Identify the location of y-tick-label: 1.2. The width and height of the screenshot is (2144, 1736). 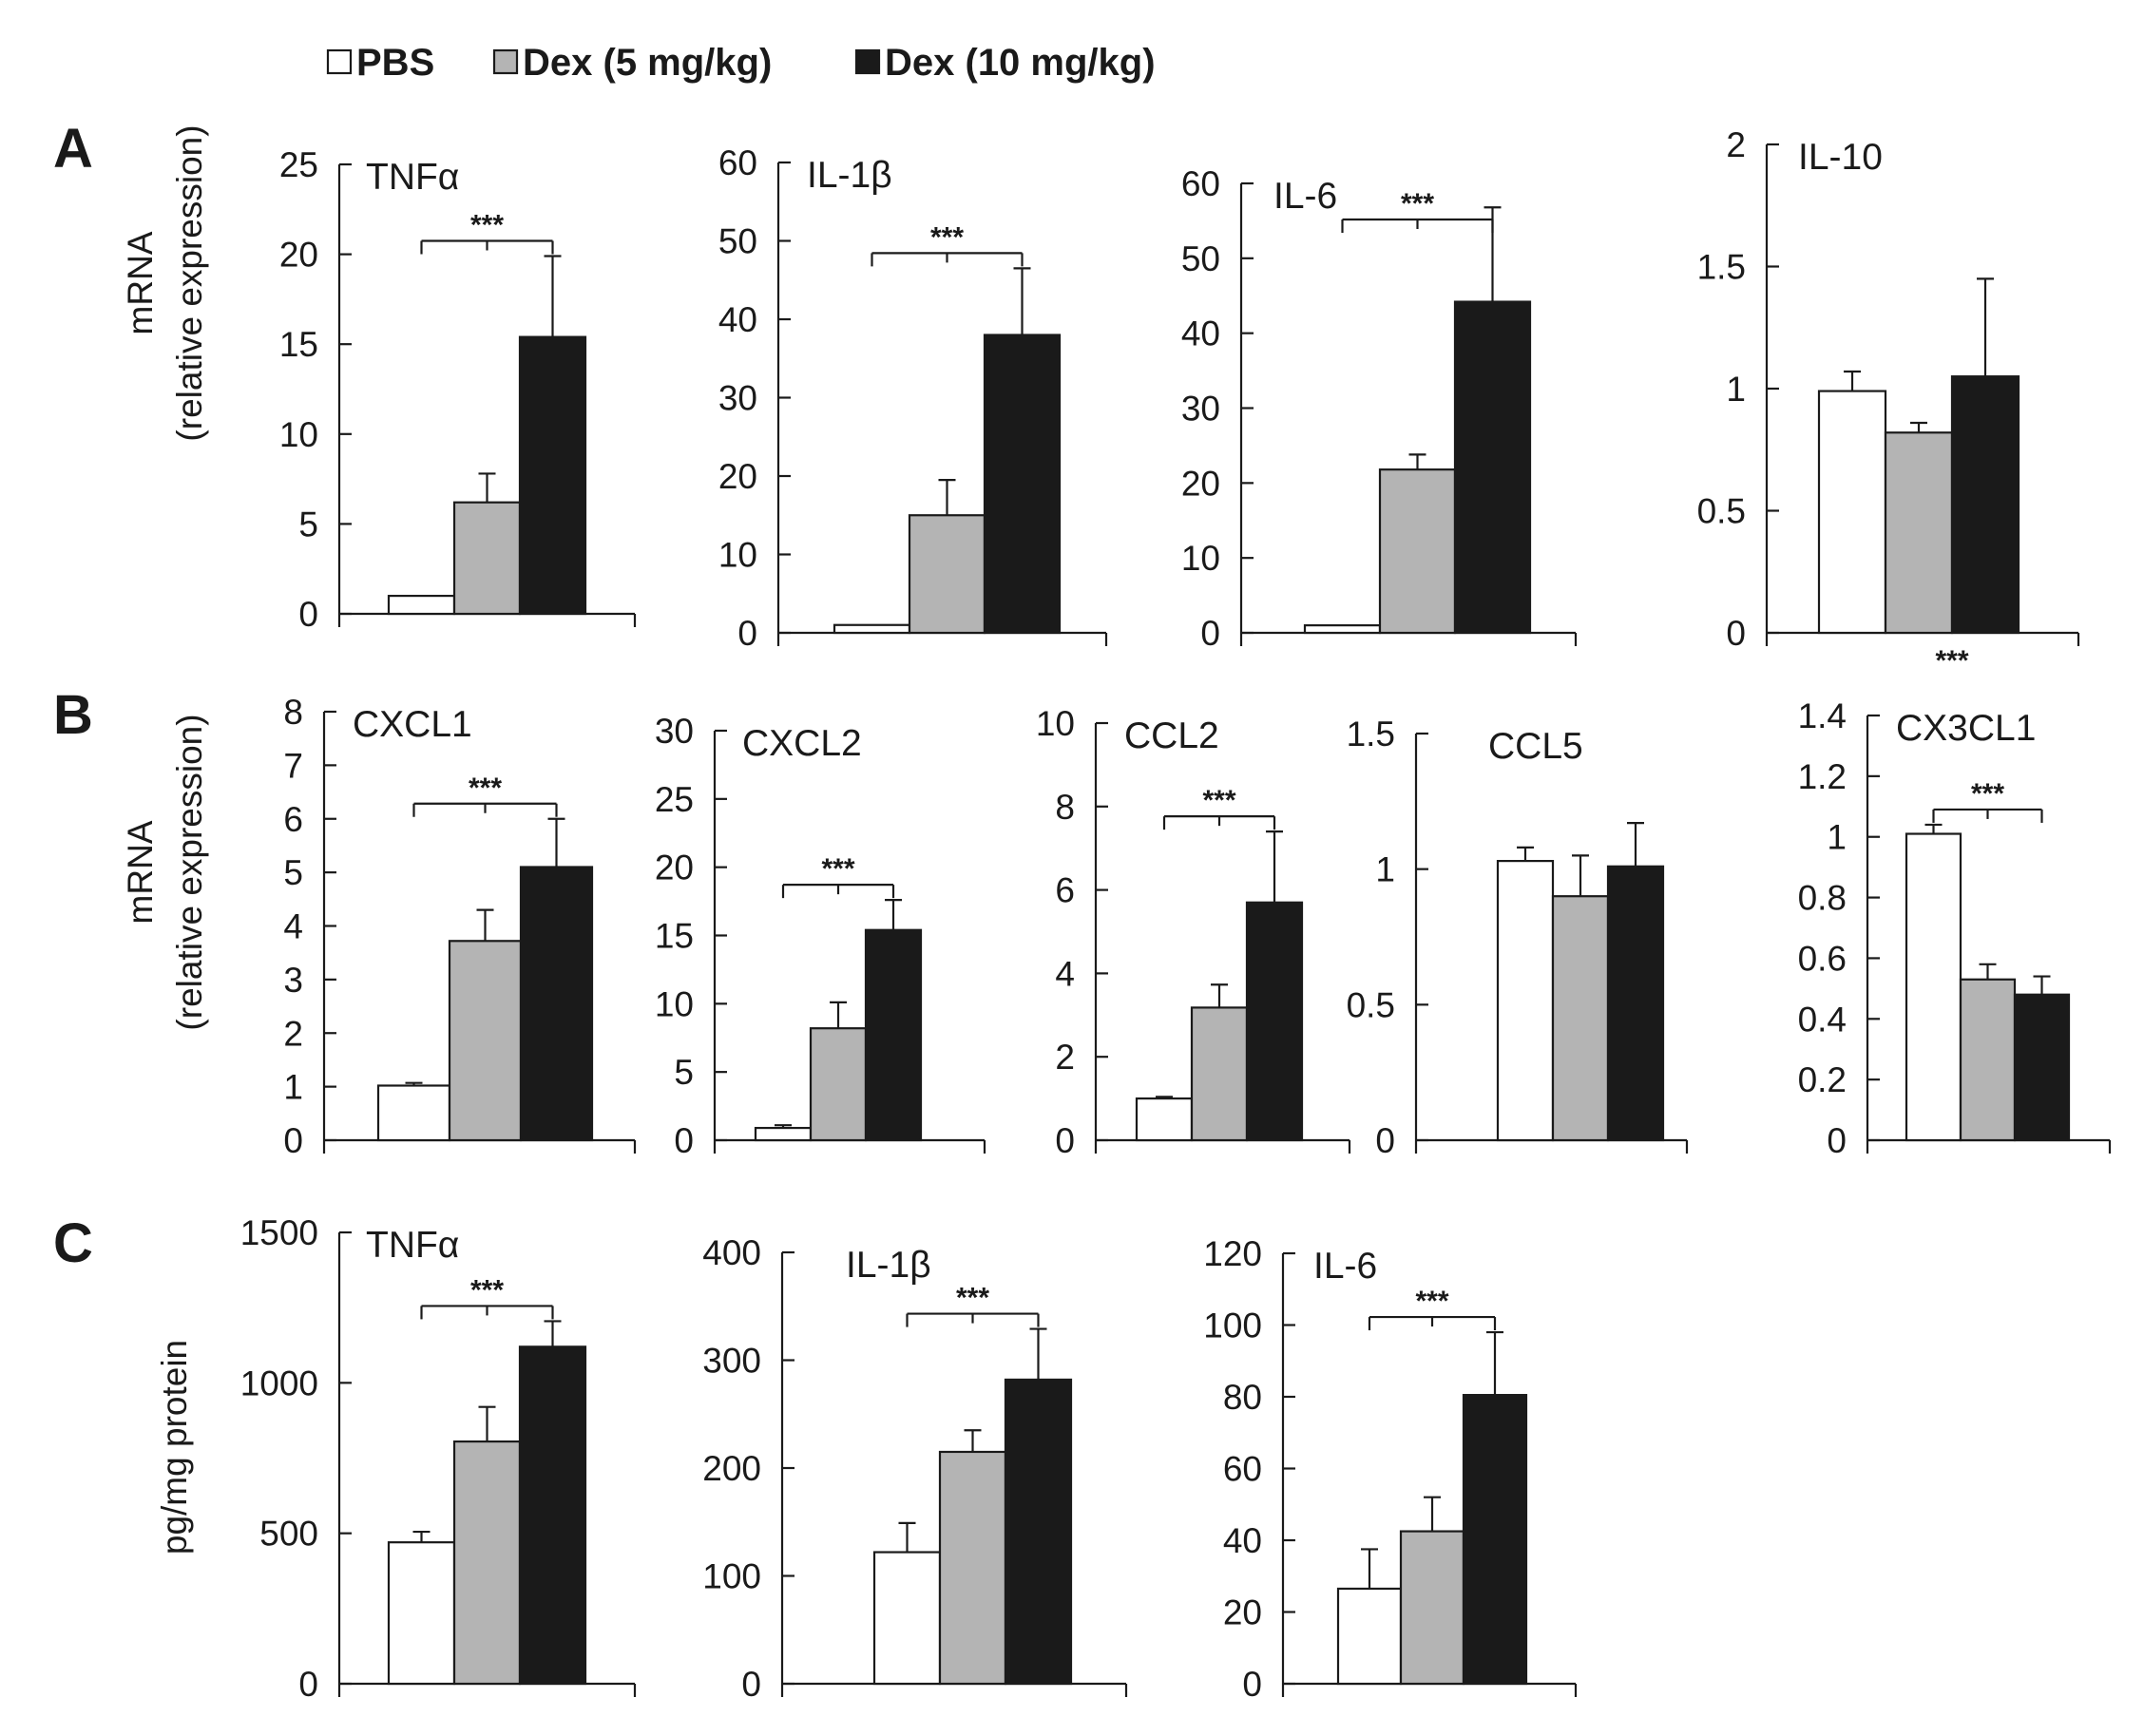
(1822, 777).